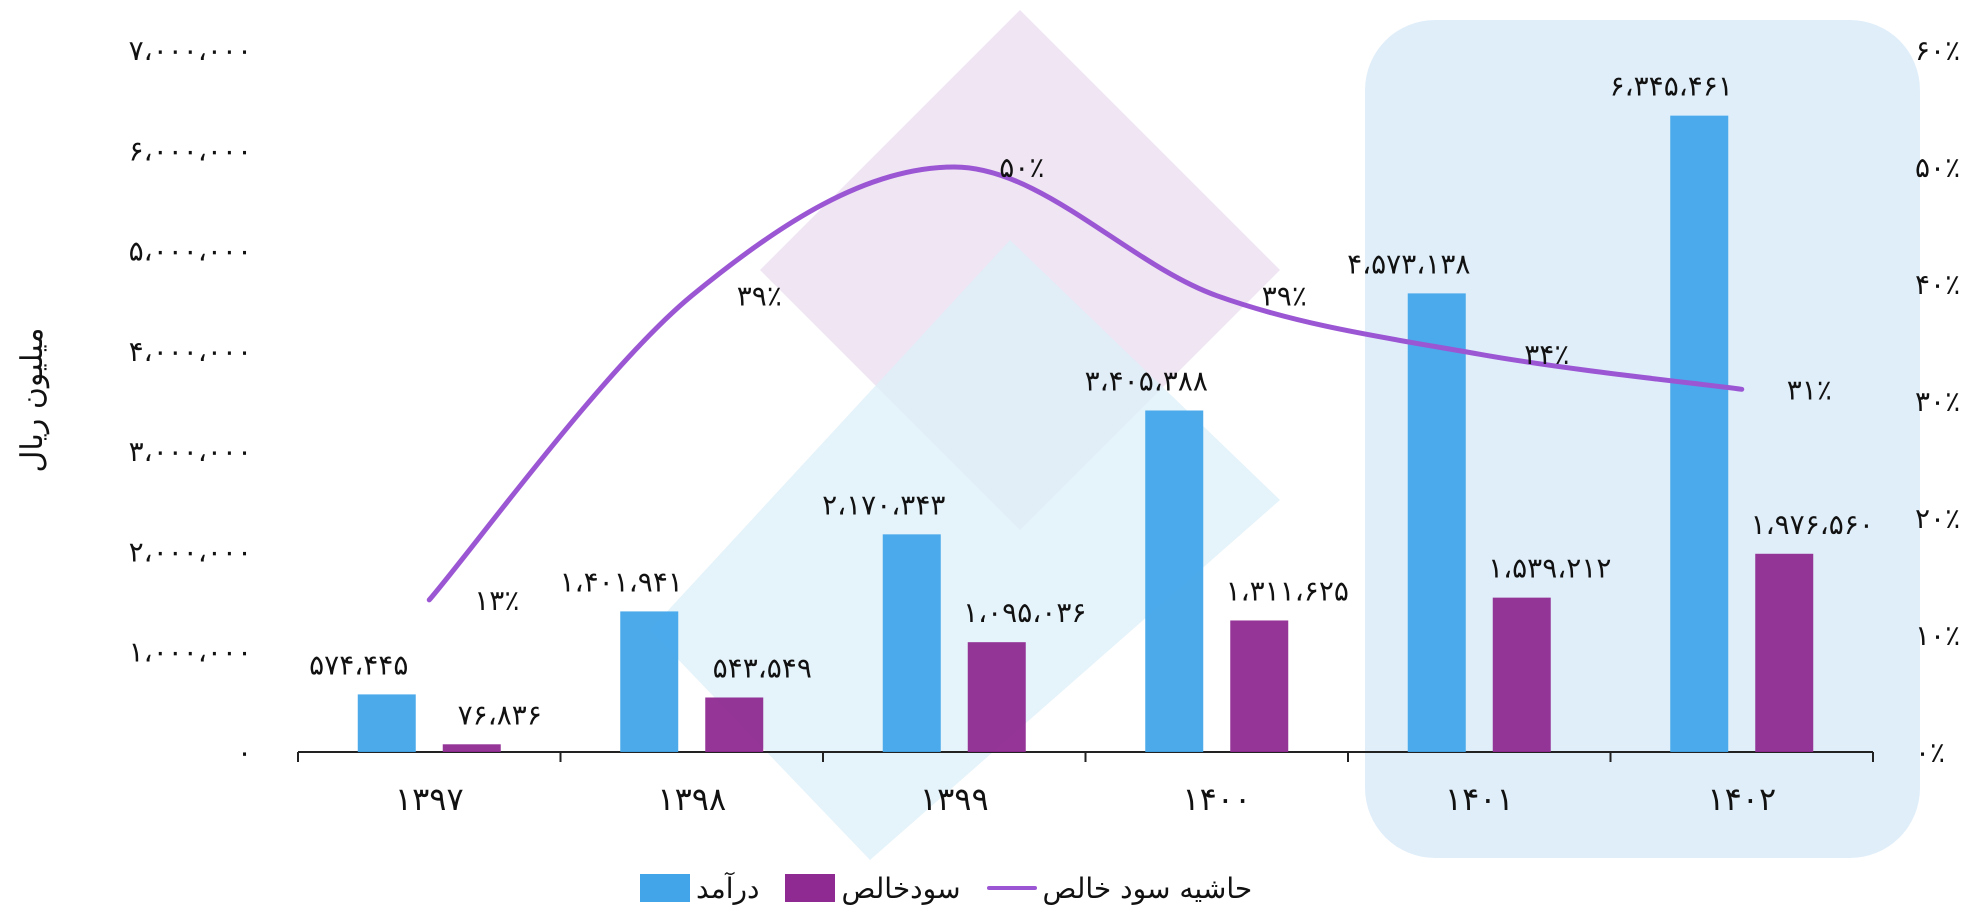 The width and height of the screenshot is (1971, 918). I want to click on legend-label-net-profit: سودخالص, so click(901, 888).